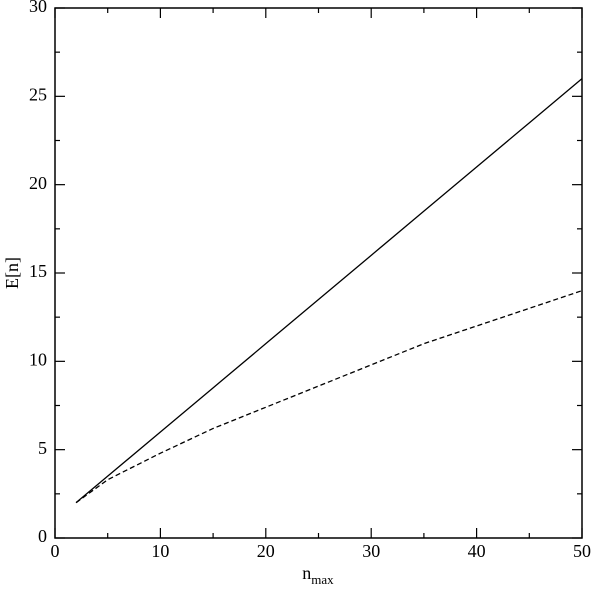 The image size is (594, 590). I want to click on y-tick-label: 30, so click(38, 8).